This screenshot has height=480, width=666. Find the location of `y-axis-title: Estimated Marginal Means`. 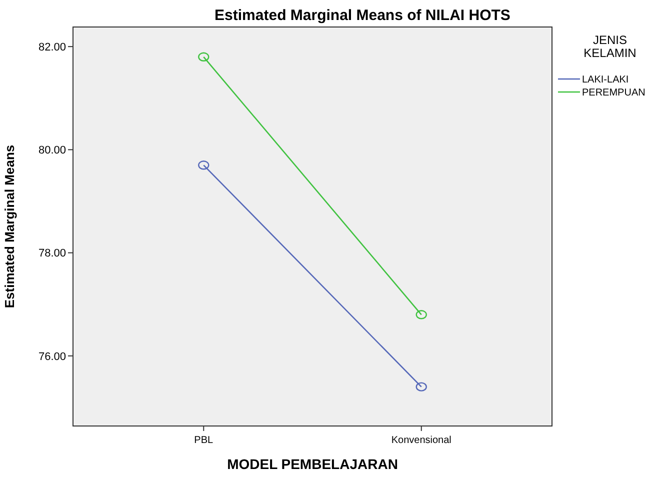

y-axis-title: Estimated Marginal Means is located at coordinates (9, 226).